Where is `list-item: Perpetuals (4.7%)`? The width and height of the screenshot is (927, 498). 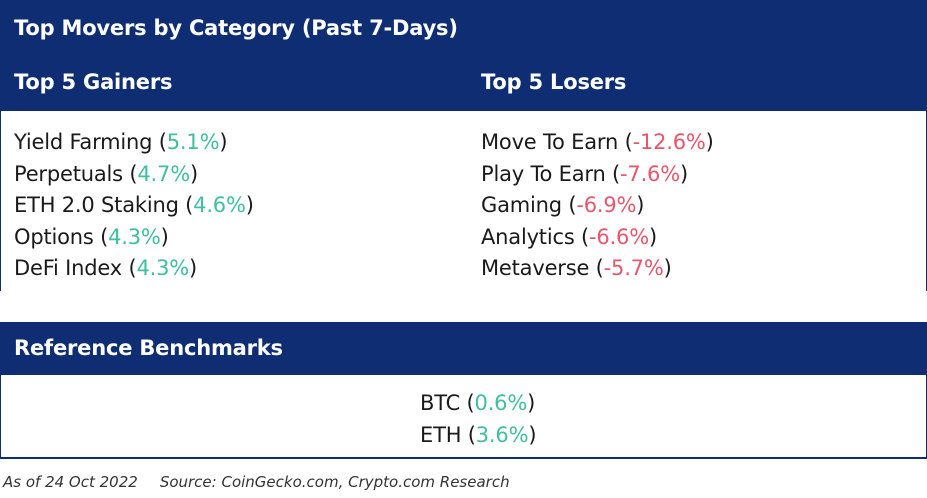
list-item: Perpetuals (4.7%) is located at coordinates (106, 173).